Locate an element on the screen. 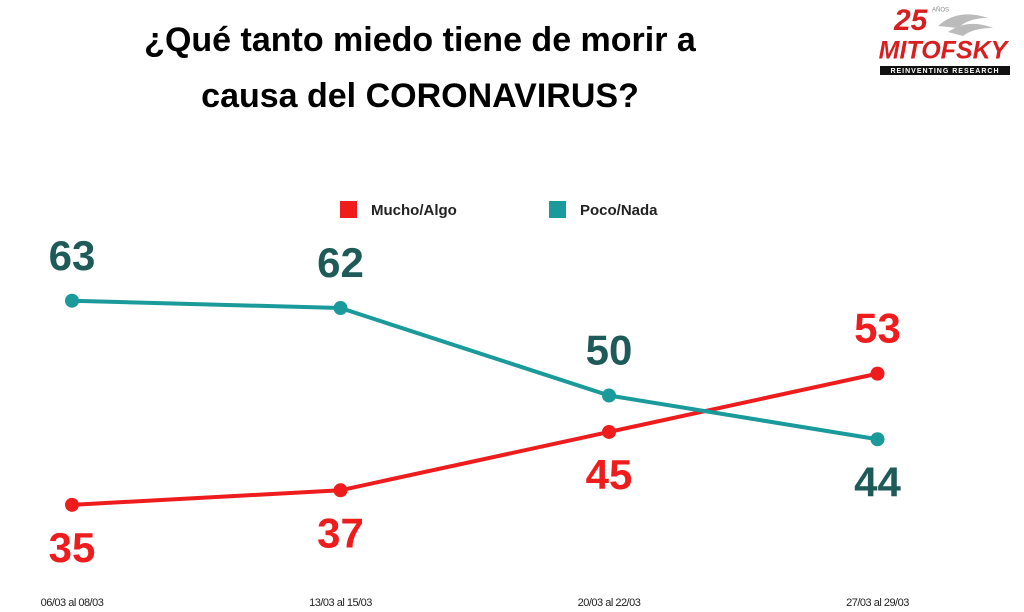  data-label: 44 is located at coordinates (877, 481).